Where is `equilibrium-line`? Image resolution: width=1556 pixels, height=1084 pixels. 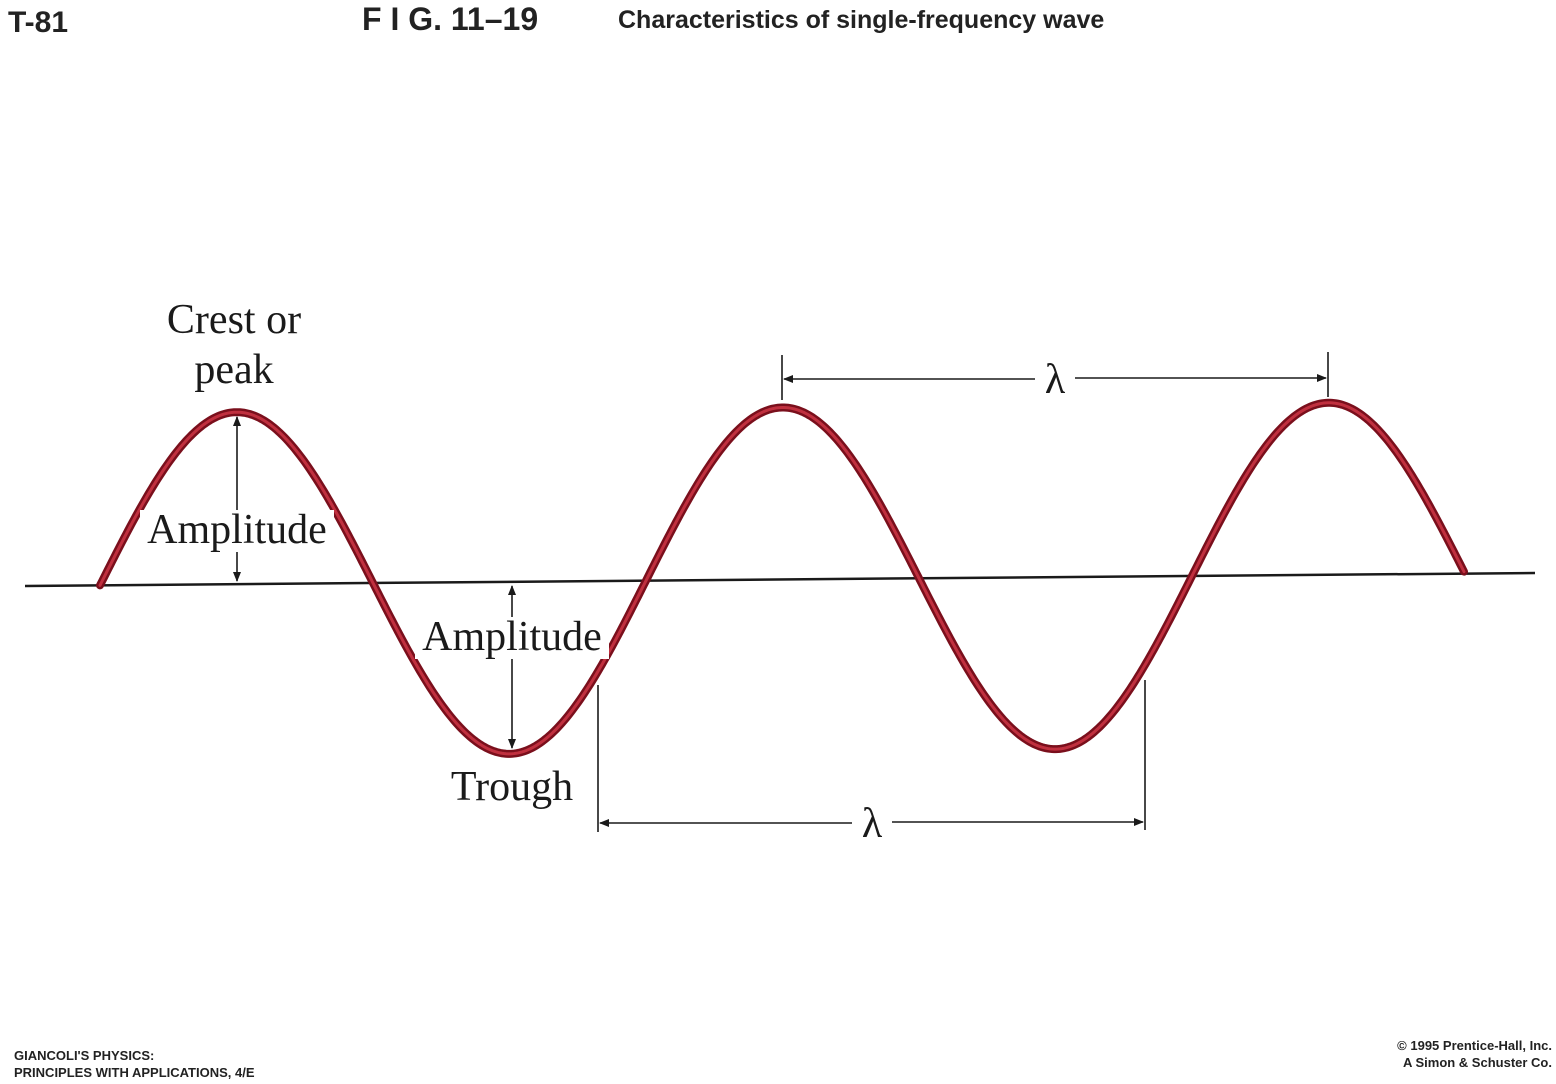
equilibrium-line is located at coordinates (780, 579).